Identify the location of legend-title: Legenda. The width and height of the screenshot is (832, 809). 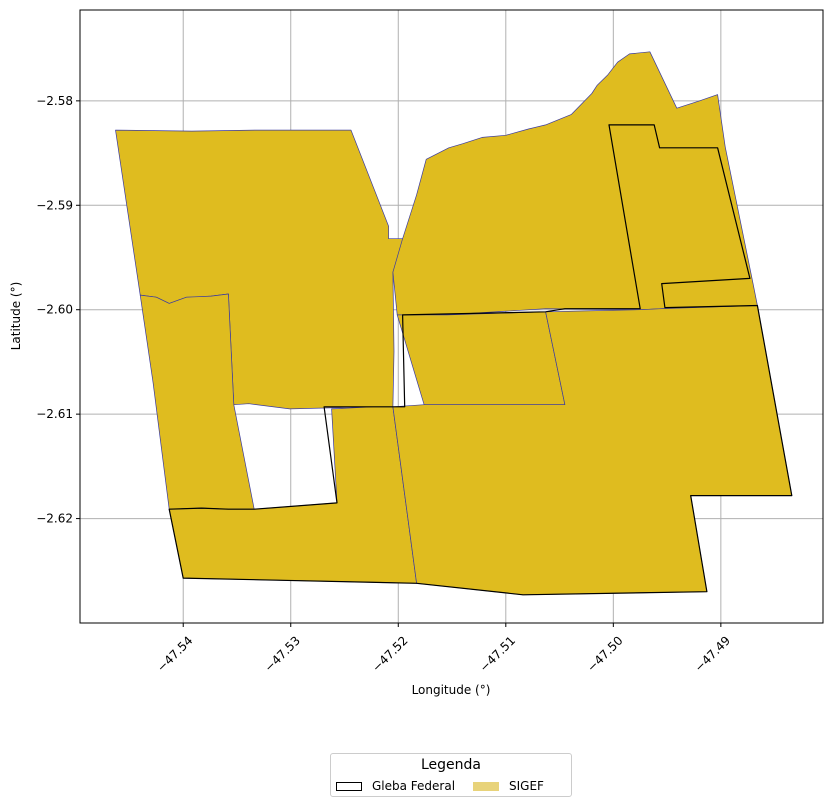
(450, 765).